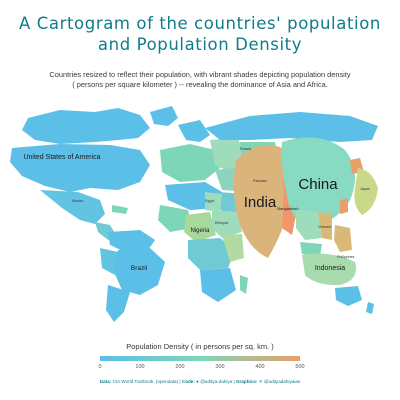 The width and height of the screenshot is (400, 400). I want to click on legend-tick: 500, so click(300, 367).